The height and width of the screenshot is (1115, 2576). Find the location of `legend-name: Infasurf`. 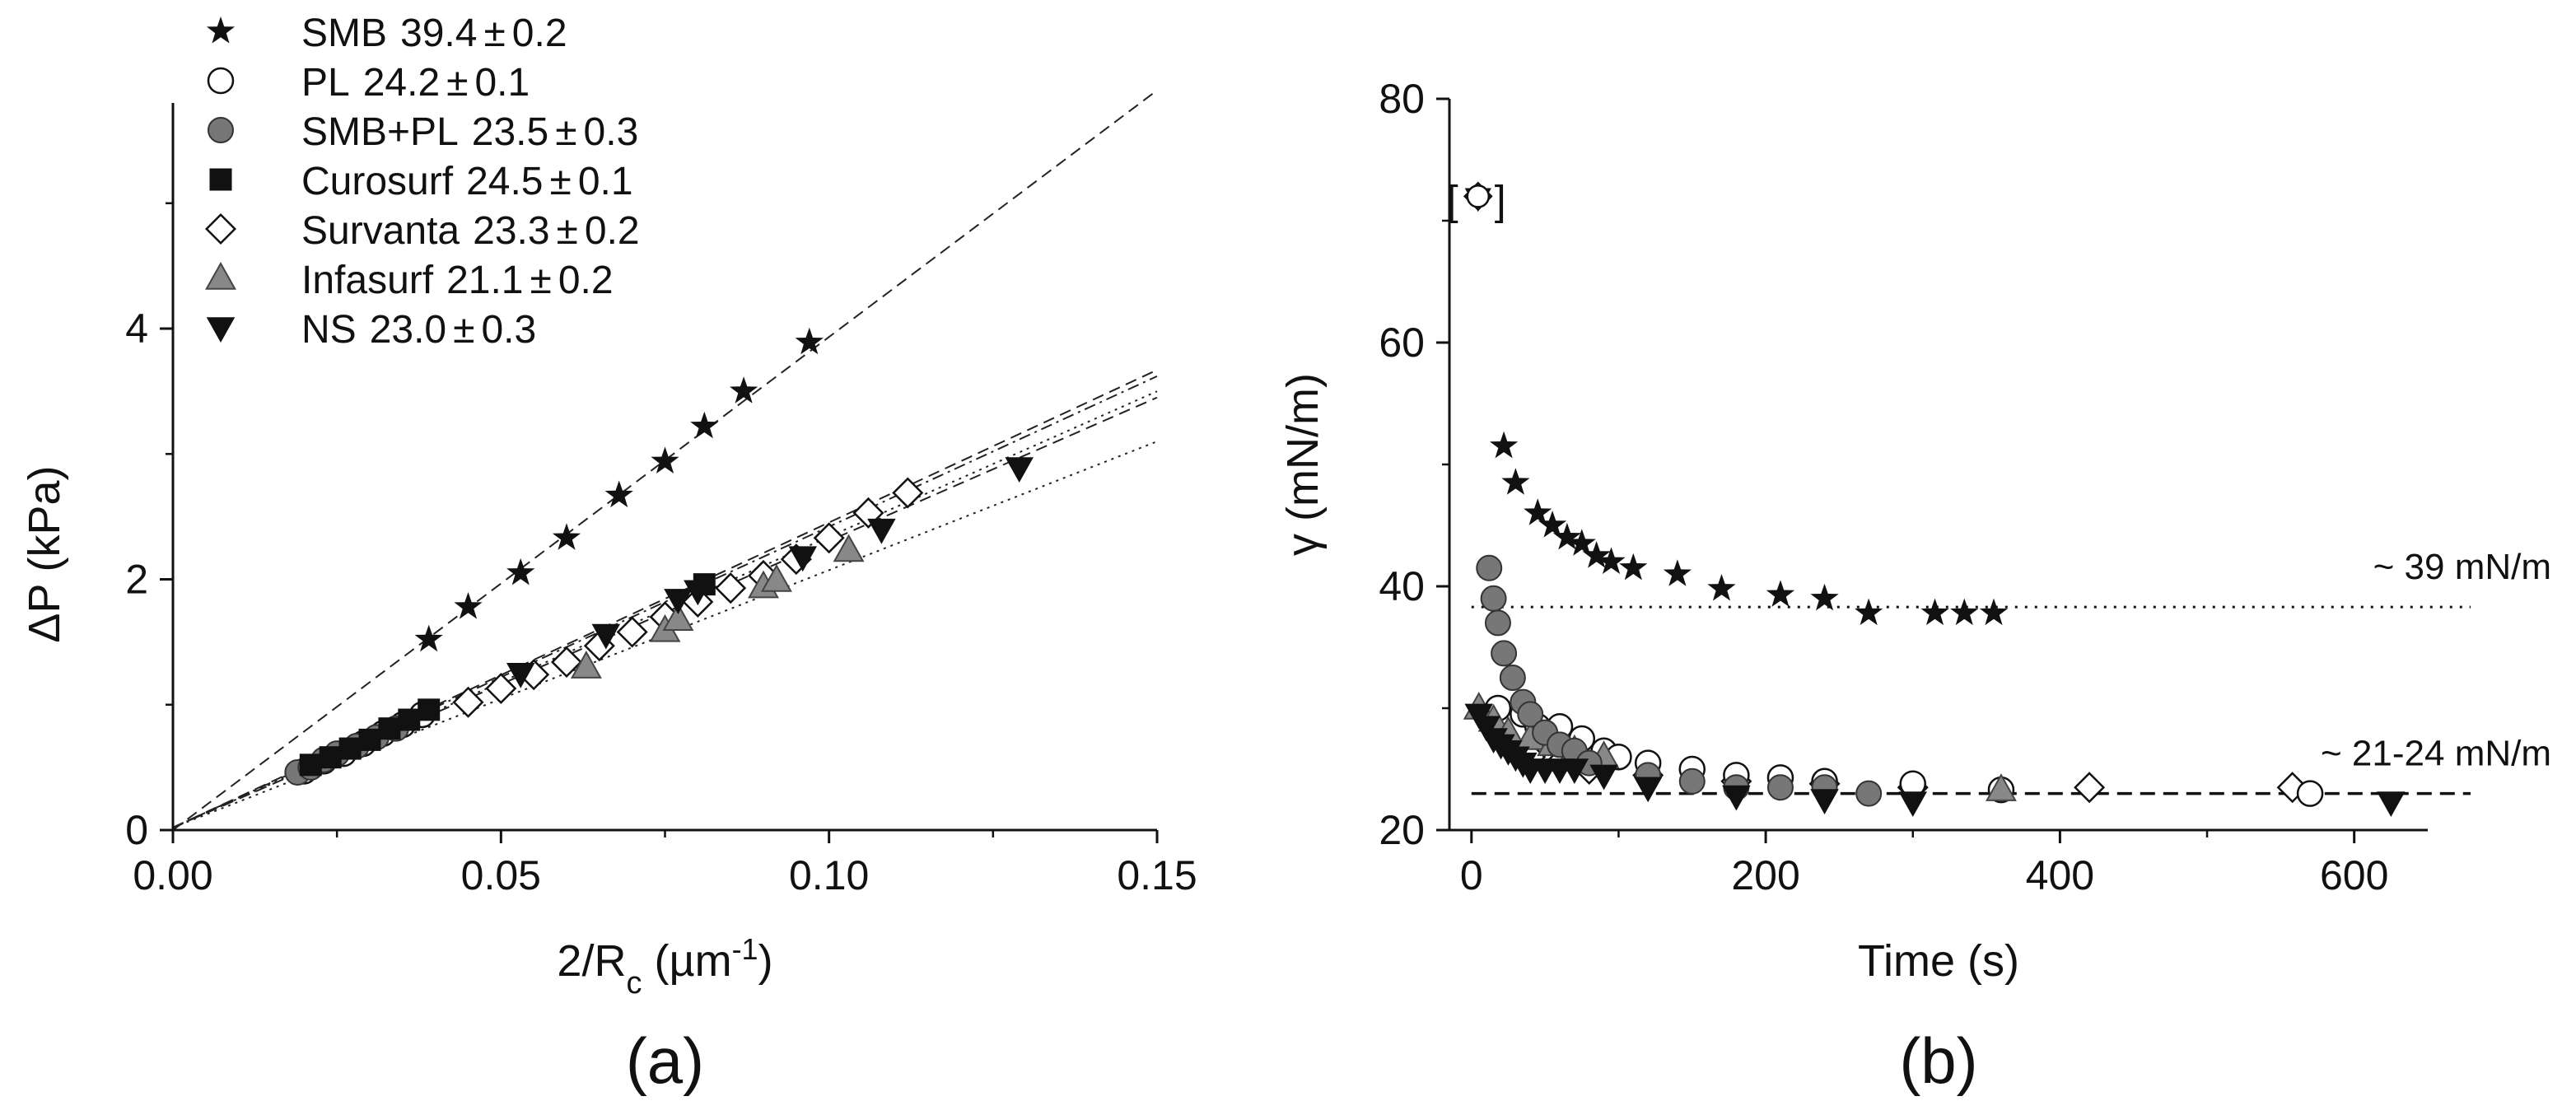

legend-name: Infasurf is located at coordinates (367, 280).